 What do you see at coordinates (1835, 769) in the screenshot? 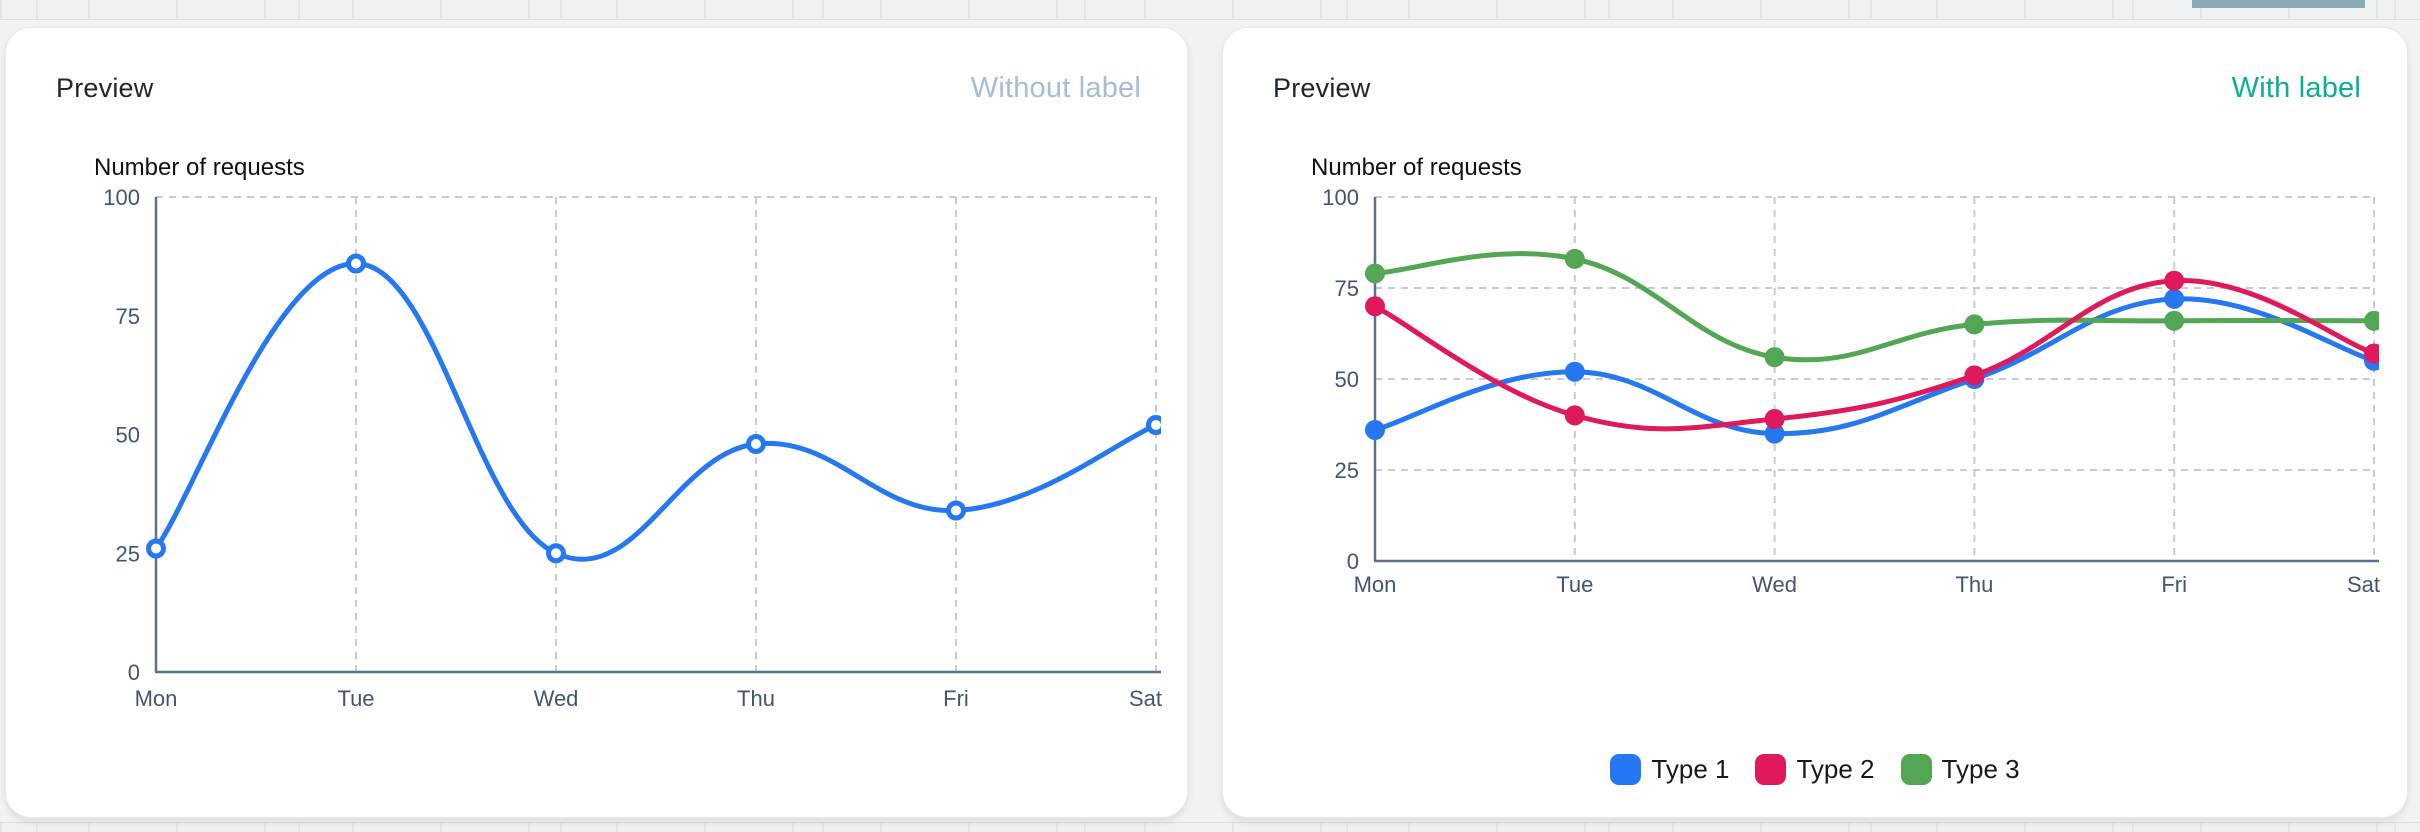
I see `legend-label: Type 2` at bounding box center [1835, 769].